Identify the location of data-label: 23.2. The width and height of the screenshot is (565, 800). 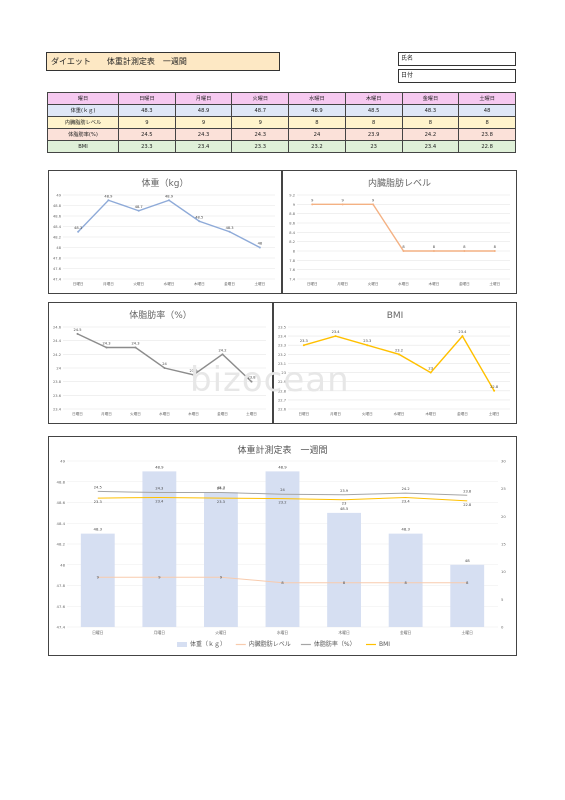
(399, 350).